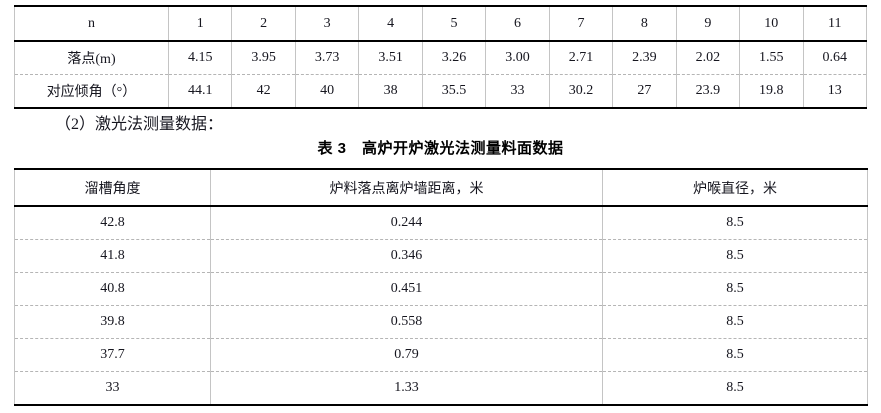 The width and height of the screenshot is (881, 413). I want to click on column-header-throat-diameter: 炉喉直径，米, so click(735, 188).